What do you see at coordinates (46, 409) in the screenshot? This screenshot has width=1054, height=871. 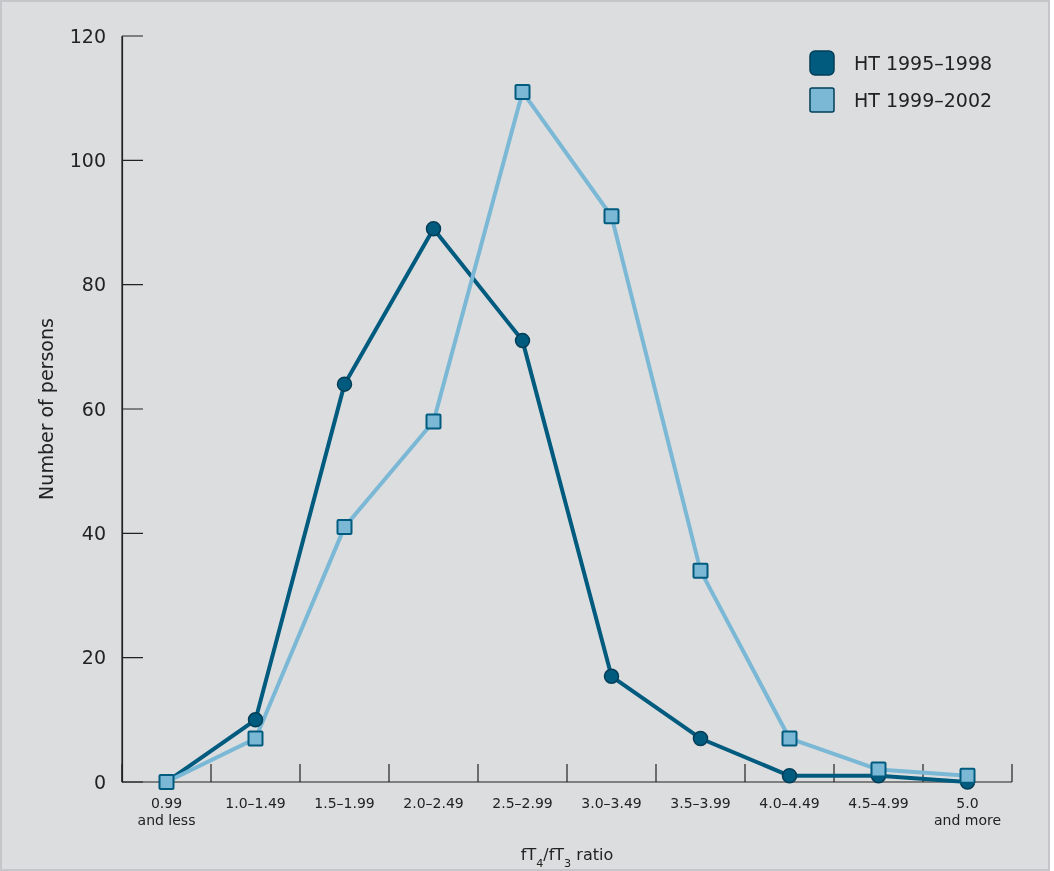 I see `y-axis-title: Number of persons` at bounding box center [46, 409].